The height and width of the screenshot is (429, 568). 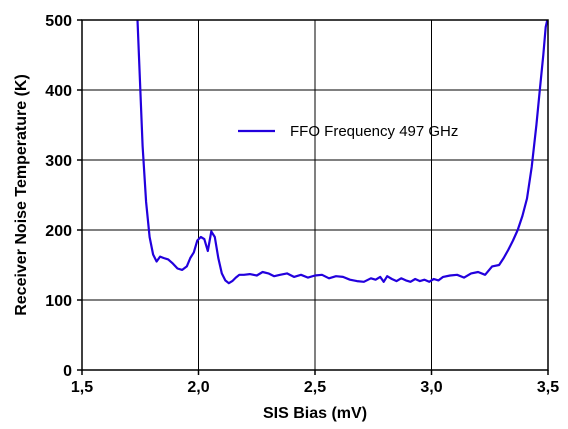 What do you see at coordinates (198, 387) in the screenshot?
I see `x-tick-label: 2,0` at bounding box center [198, 387].